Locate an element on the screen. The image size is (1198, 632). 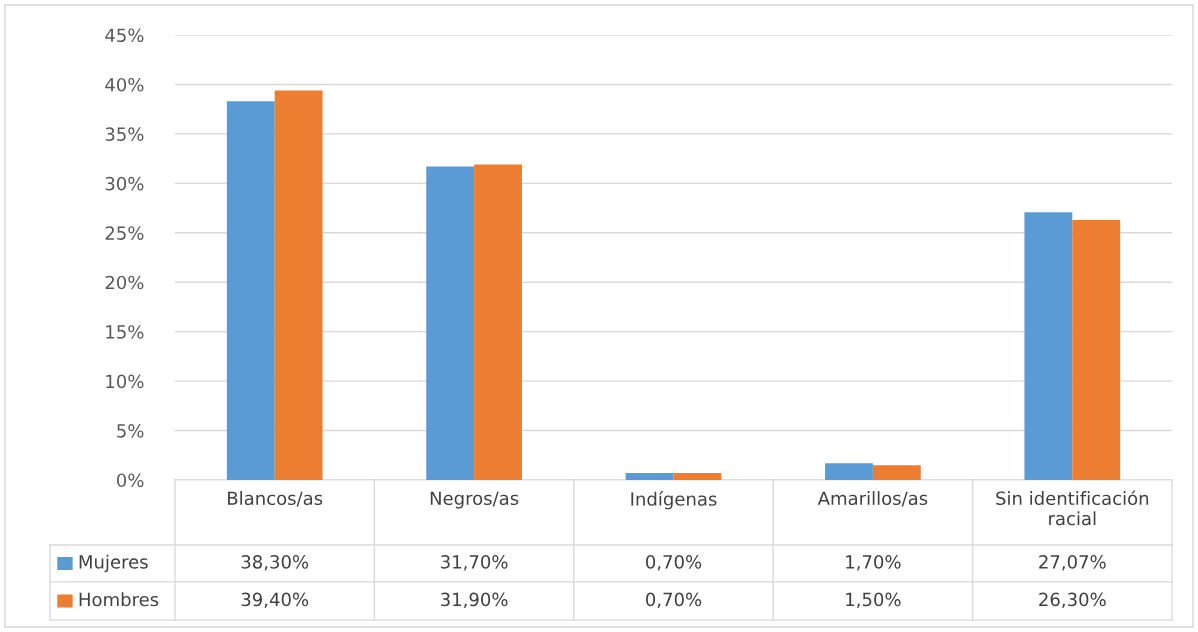
x-tick-label: Blancos/as is located at coordinates (275, 499).